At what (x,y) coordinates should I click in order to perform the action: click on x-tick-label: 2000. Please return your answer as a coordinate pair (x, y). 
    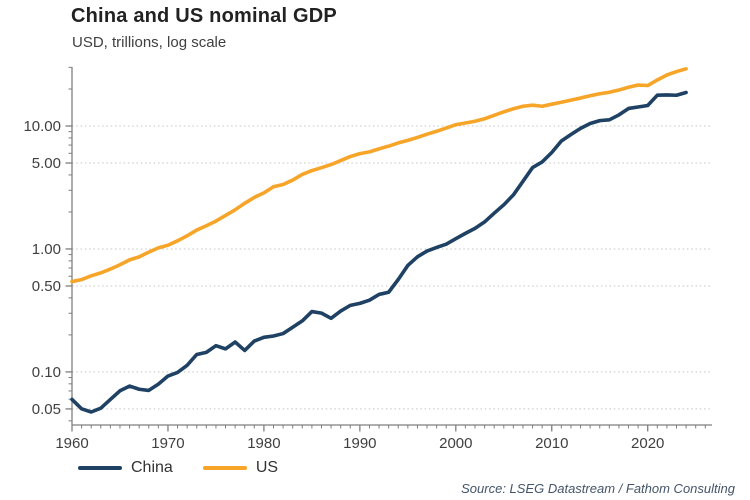
    Looking at the image, I should click on (455, 443).